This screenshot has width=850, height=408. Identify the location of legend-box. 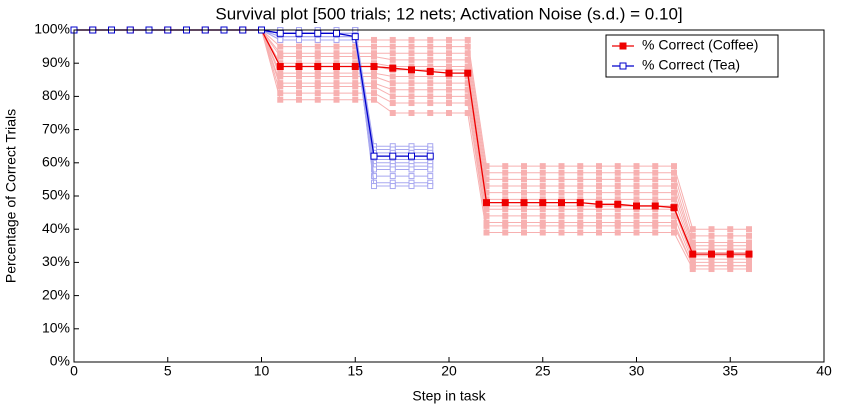
(692, 56).